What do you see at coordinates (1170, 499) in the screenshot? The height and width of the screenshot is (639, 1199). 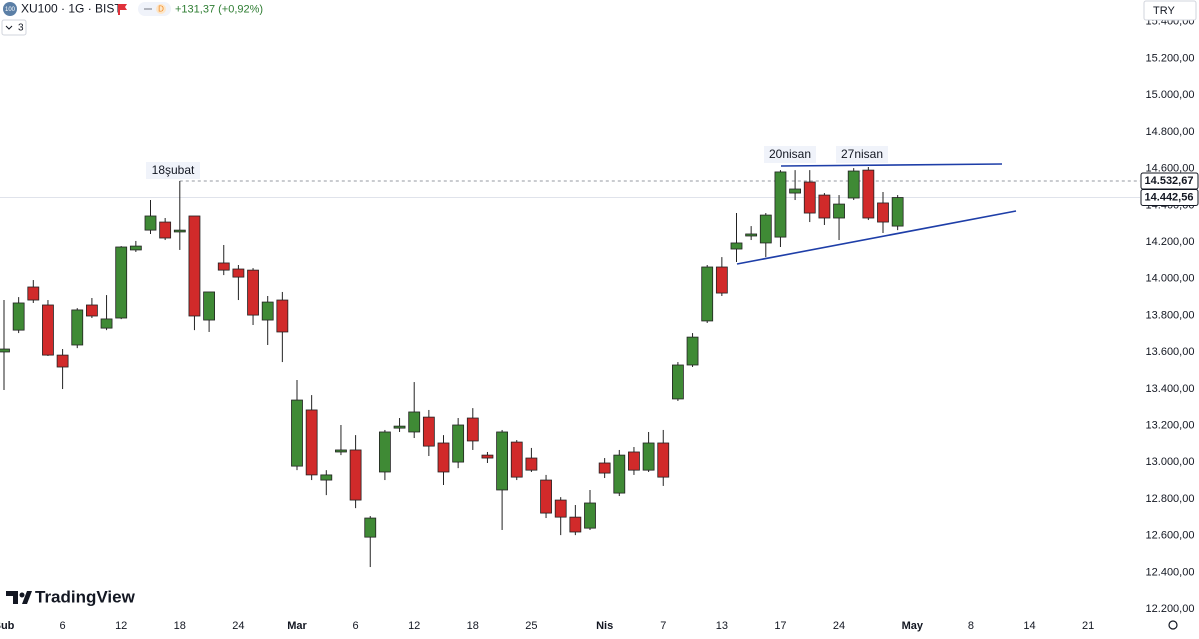 I see `y-tick-label: 12.800,00` at bounding box center [1170, 499].